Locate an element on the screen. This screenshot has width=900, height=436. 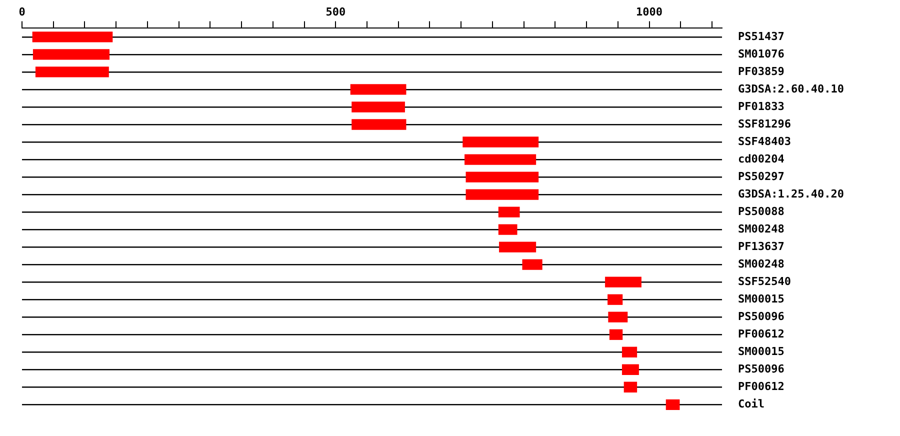
y-tick-label: PS51437 is located at coordinates (761, 36).